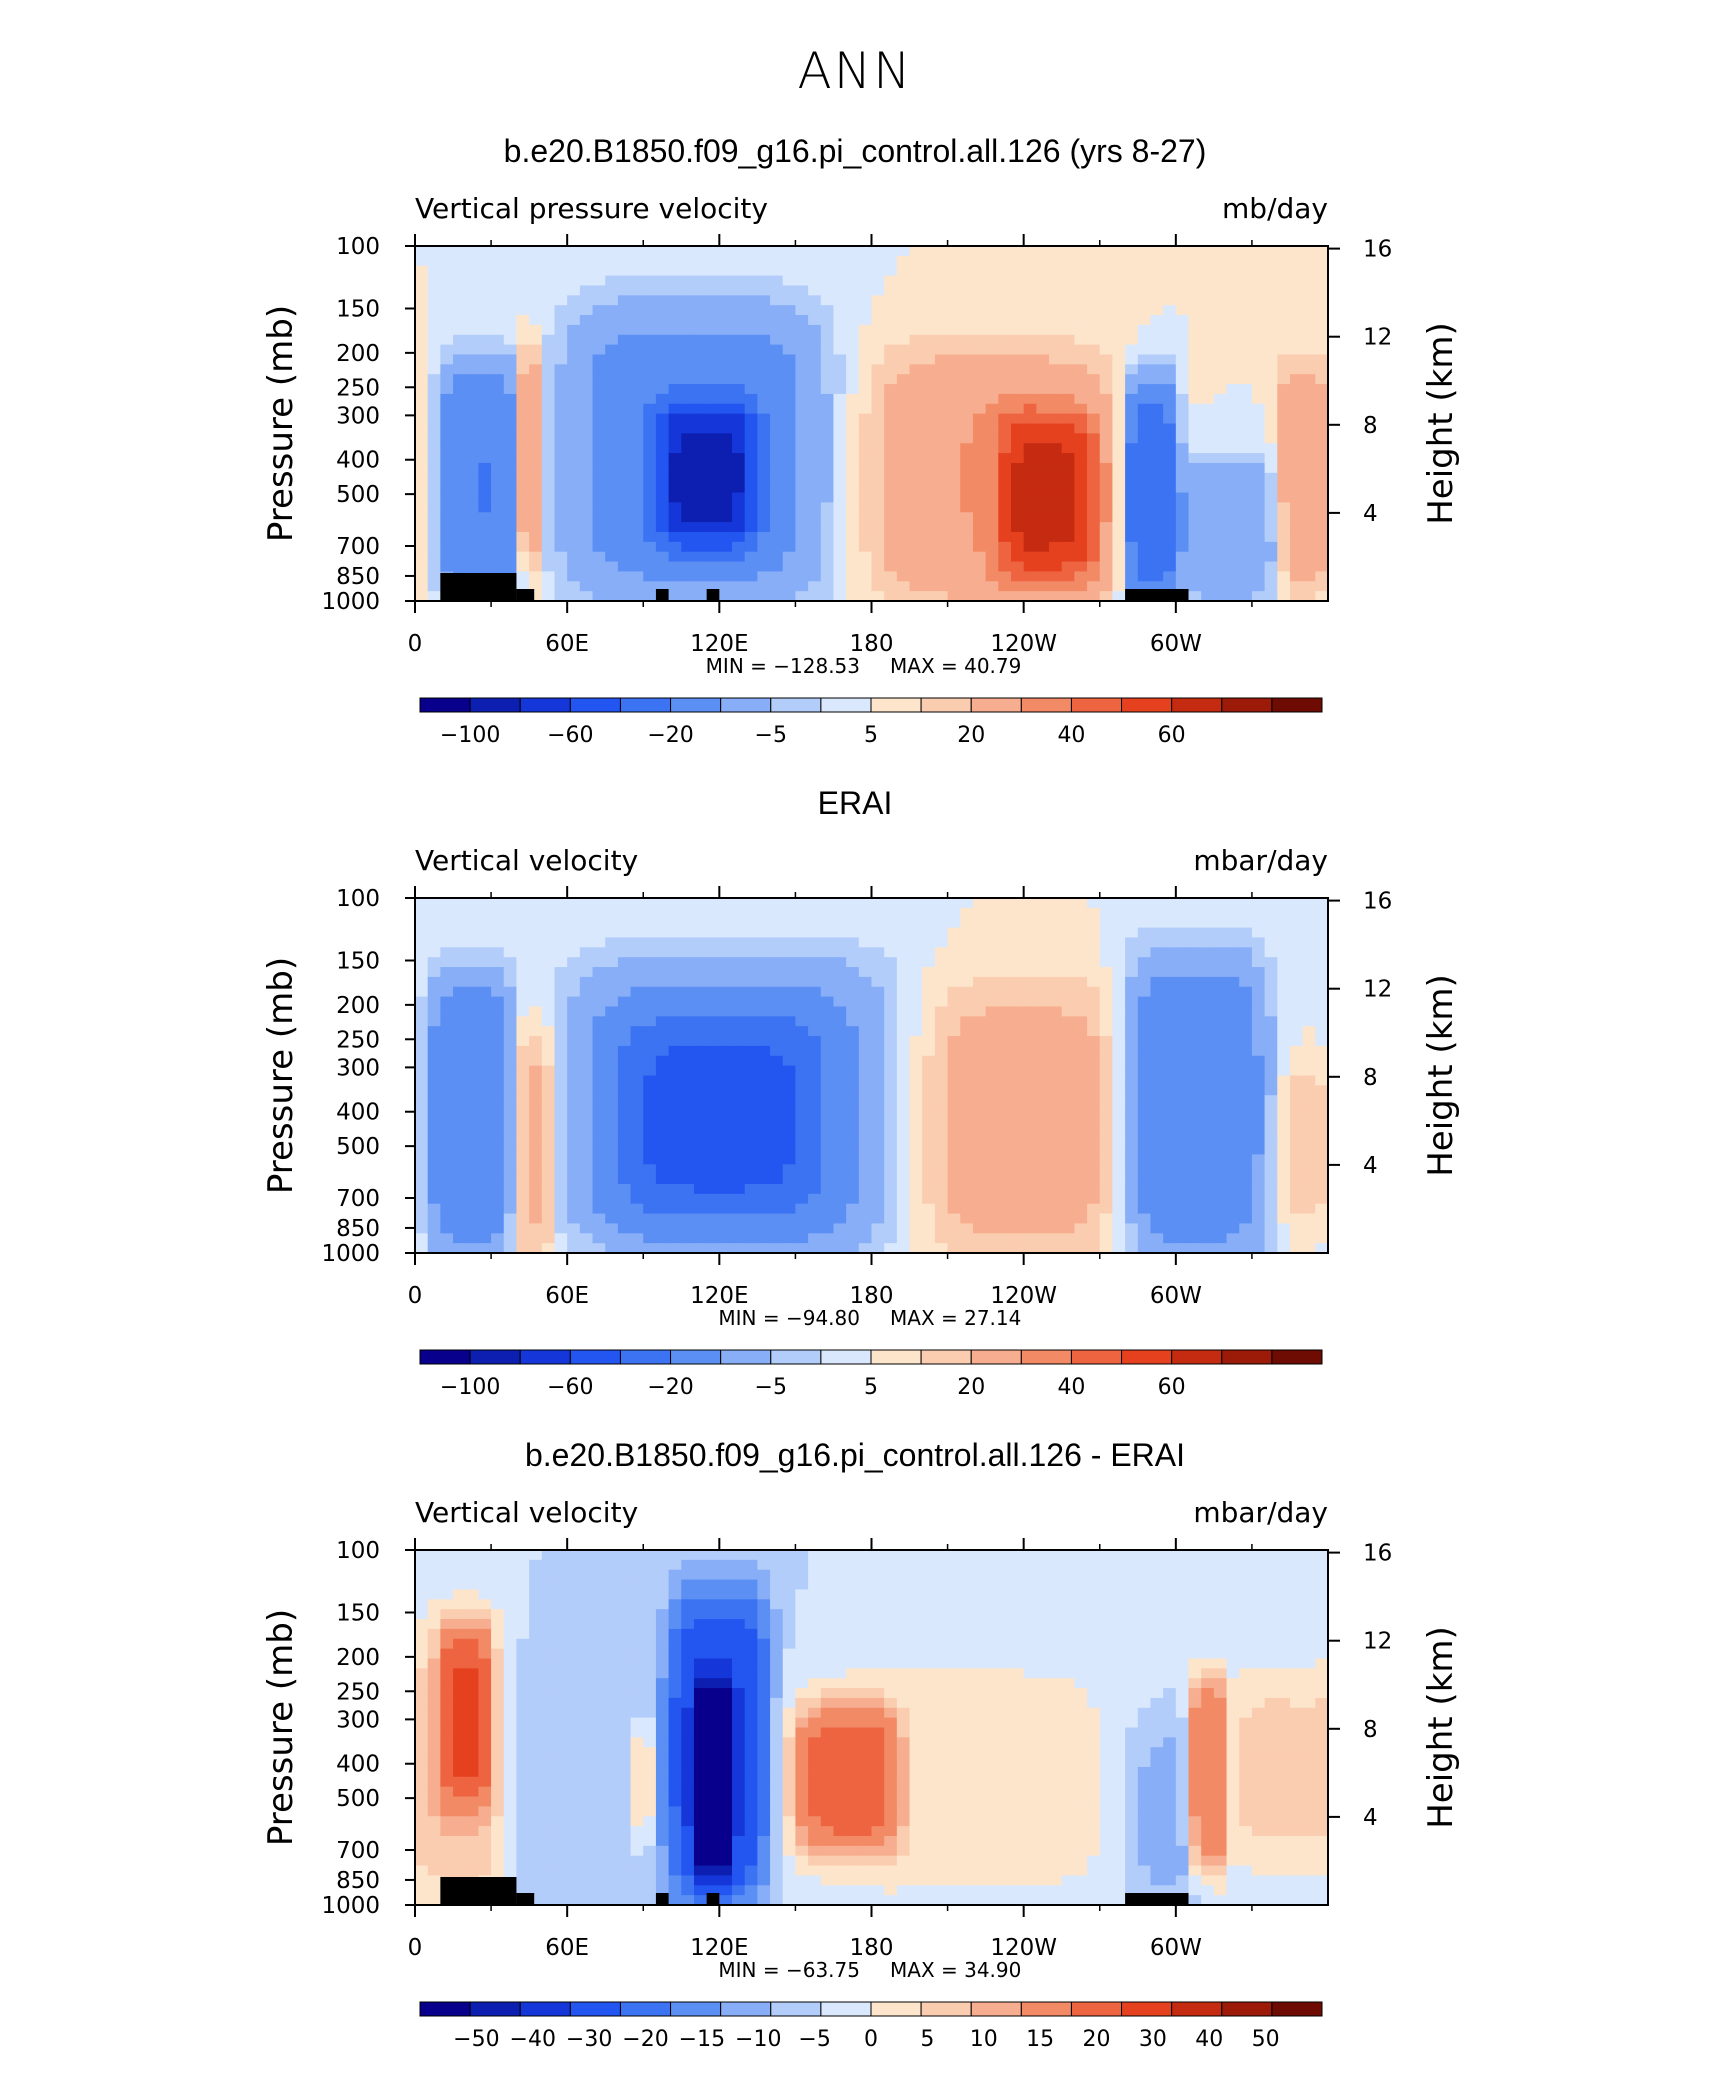  Describe the element at coordinates (591, 208) in the screenshot. I see `variable-label: Vertical pressure velocity` at that location.